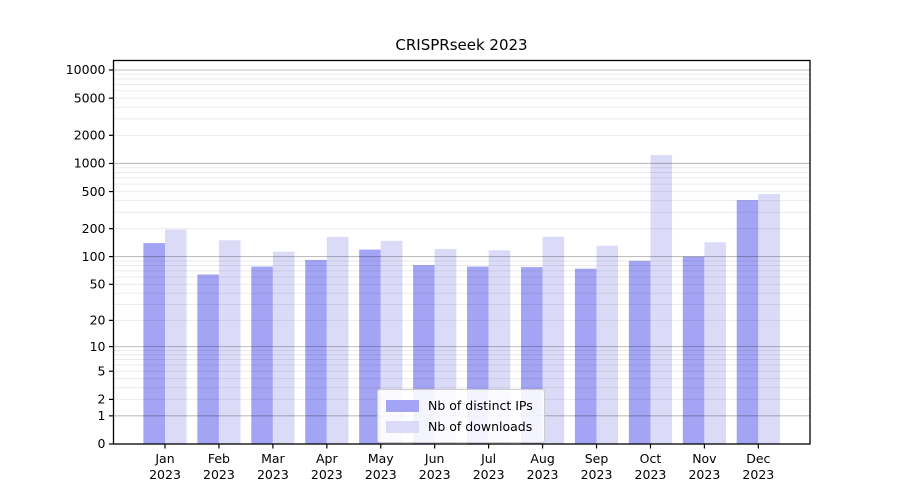 This screenshot has width=900, height=500. Describe the element at coordinates (316, 351) in the screenshot. I see `bar-distinct-ips-apr` at that location.